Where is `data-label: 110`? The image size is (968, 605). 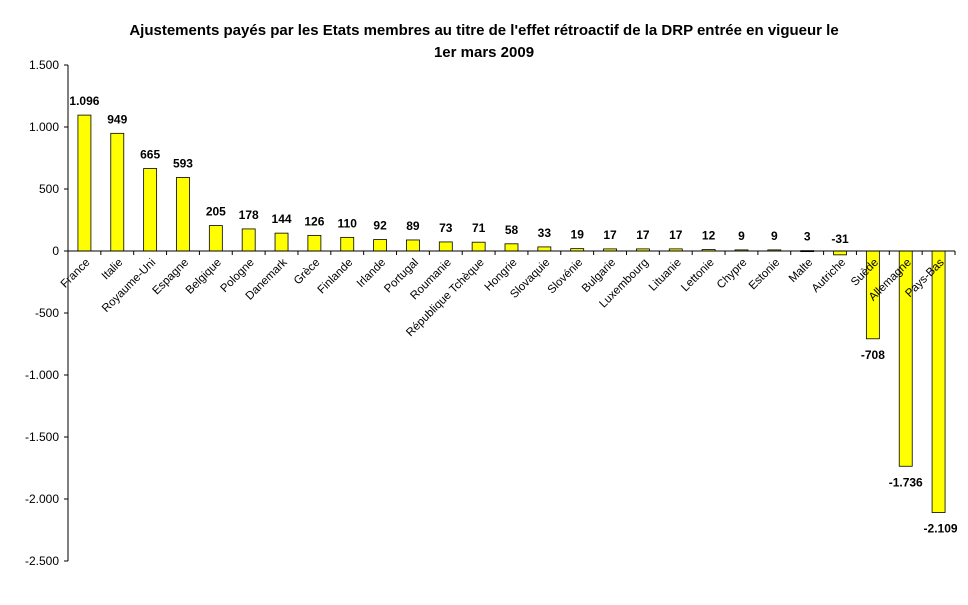
data-label: 110 is located at coordinates (348, 223).